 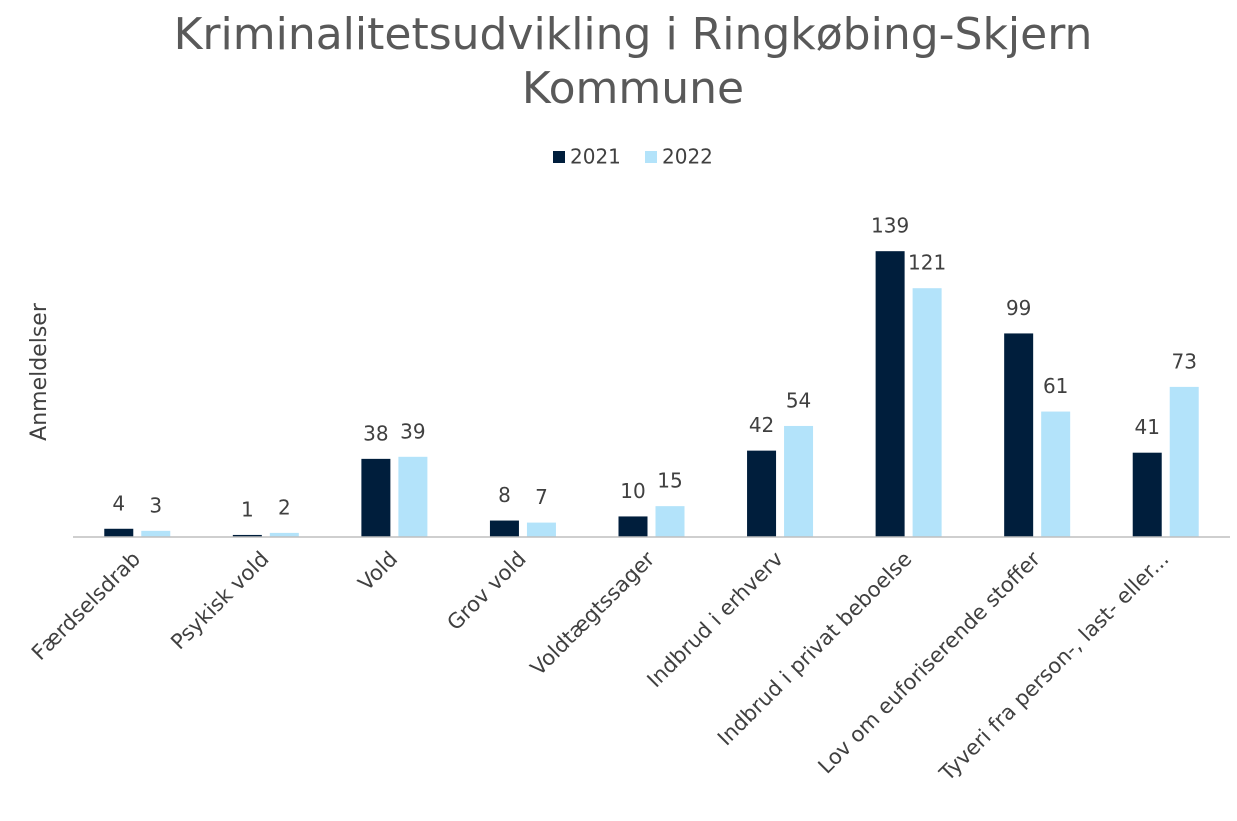 I want to click on data-label: 8, so click(x=504, y=495).